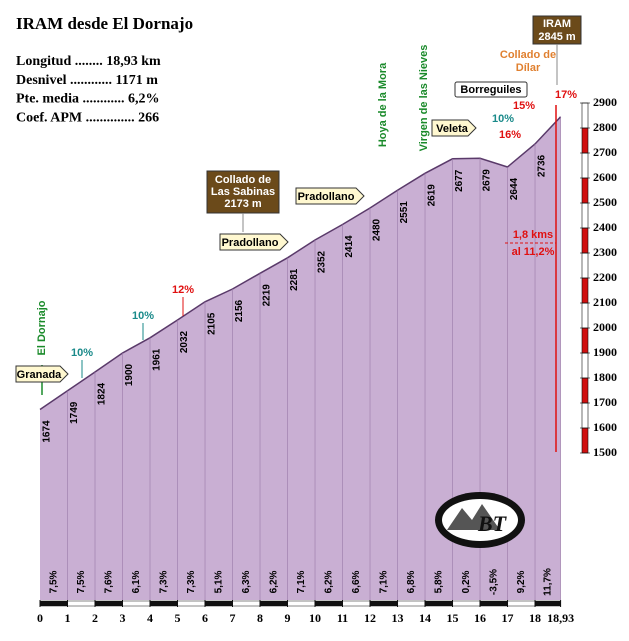 The height and width of the screenshot is (641, 629). Describe the element at coordinates (605, 277) in the screenshot. I see `y-tick-label: 2200` at that location.